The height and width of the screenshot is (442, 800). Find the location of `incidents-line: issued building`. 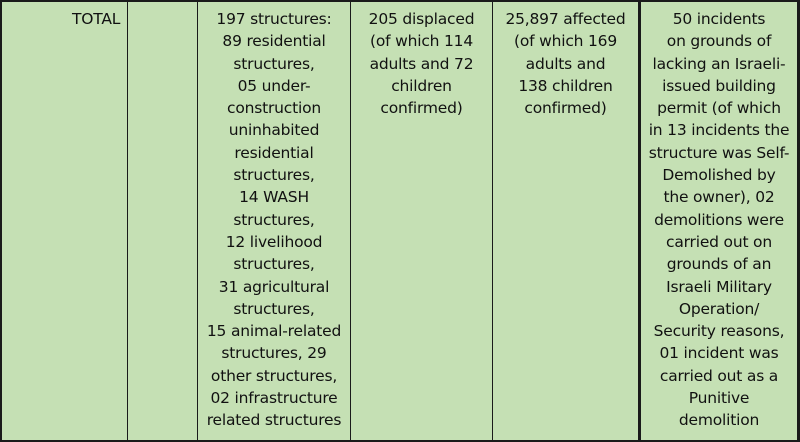

incidents-line: issued building is located at coordinates (719, 85).